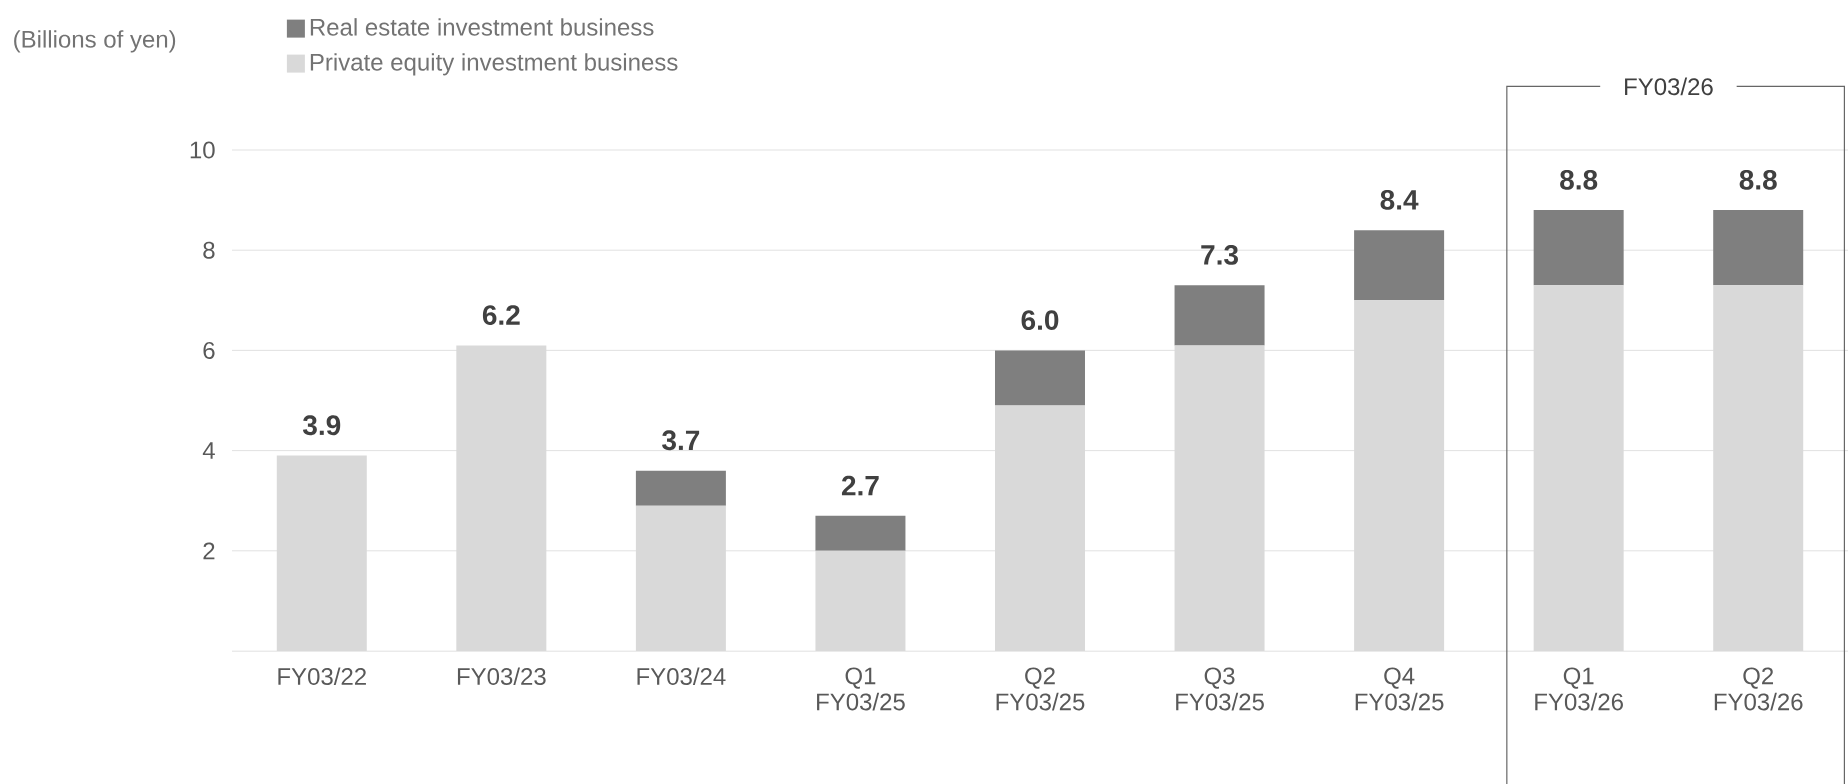  I want to click on x-tick-label: FY03/24, so click(681, 676).